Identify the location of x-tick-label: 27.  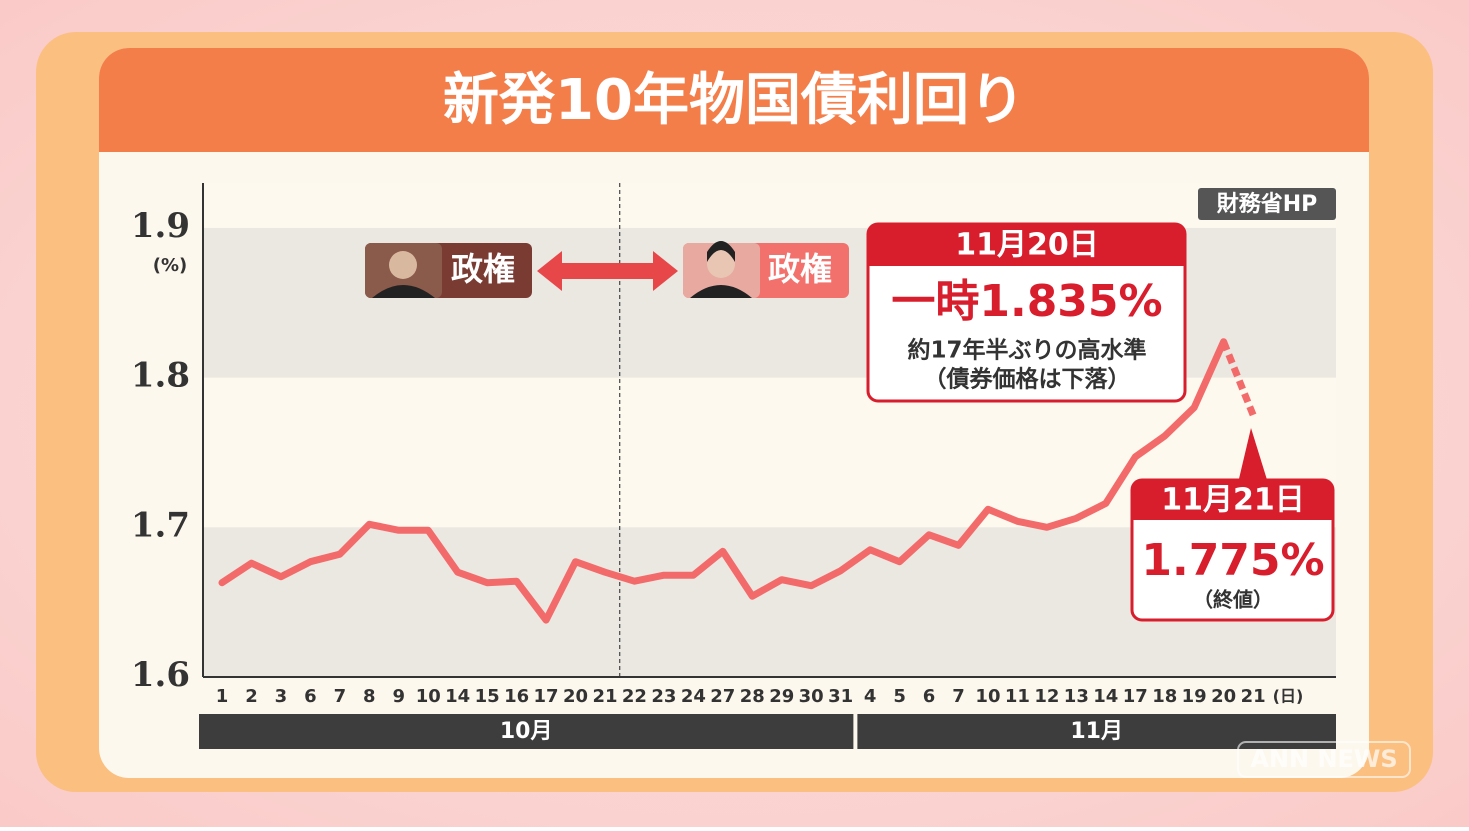
(722, 696).